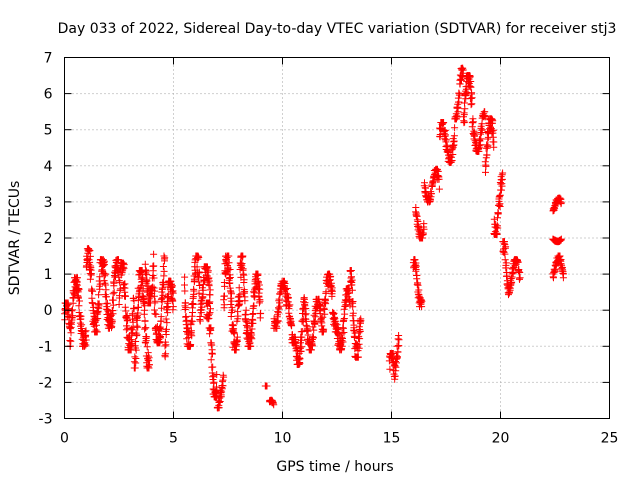  Describe the element at coordinates (48, 275) in the screenshot. I see `y-tick-label: 1` at that location.